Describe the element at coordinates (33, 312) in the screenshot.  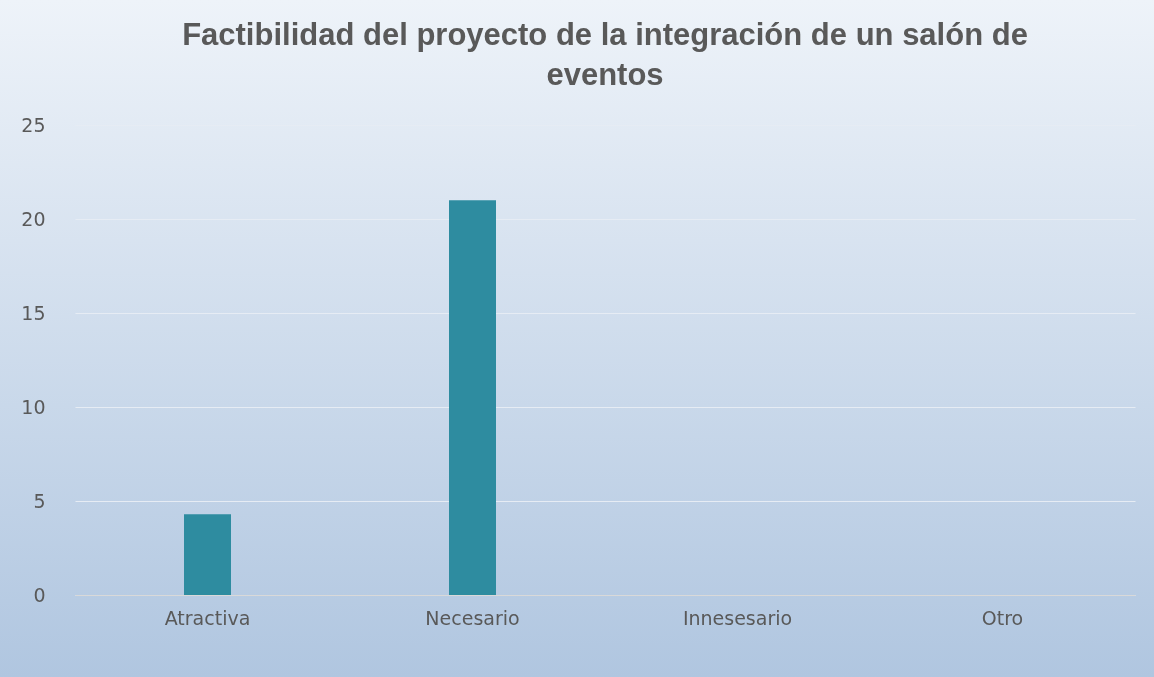
I see `y-tick-label: 15` at that location.